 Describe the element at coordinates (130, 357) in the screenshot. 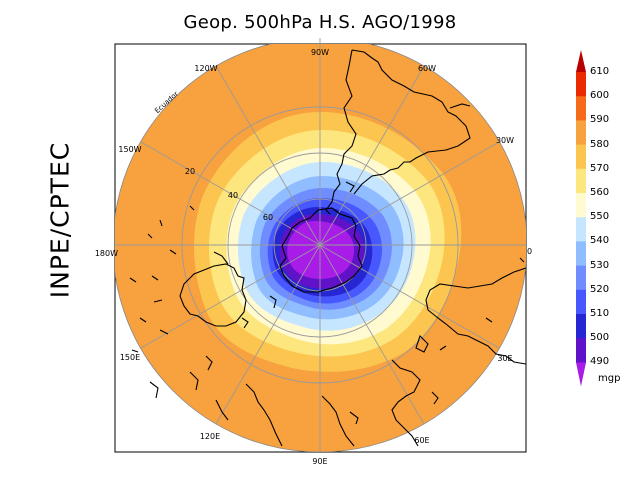

I see `meridian-label-150e: 150E` at that location.